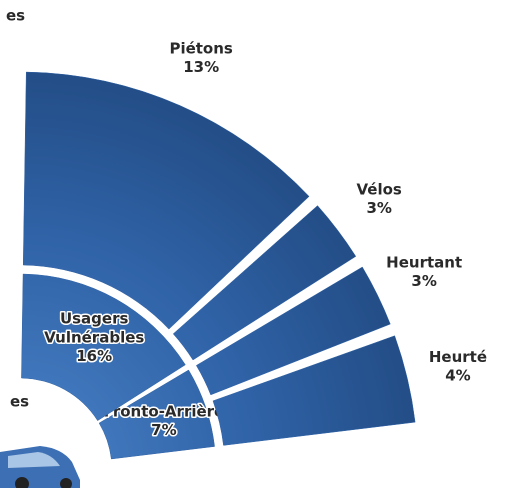 Image resolution: width=507 pixels, height=488 pixels. I want to click on category-line: Vélos, so click(379, 189).